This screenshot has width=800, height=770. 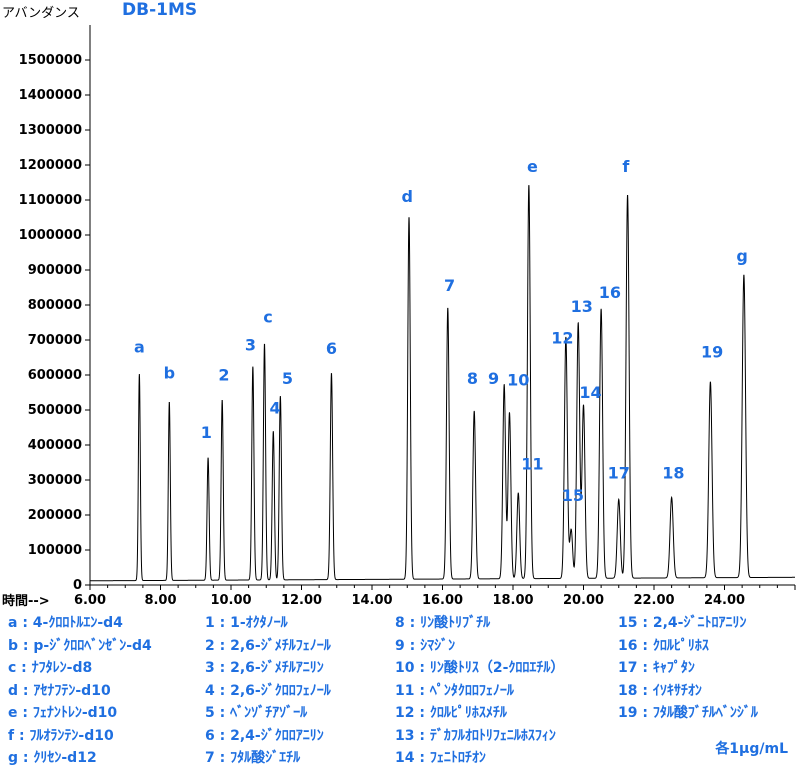 I want to click on y-tick-label: 1000000, so click(x=50, y=235).